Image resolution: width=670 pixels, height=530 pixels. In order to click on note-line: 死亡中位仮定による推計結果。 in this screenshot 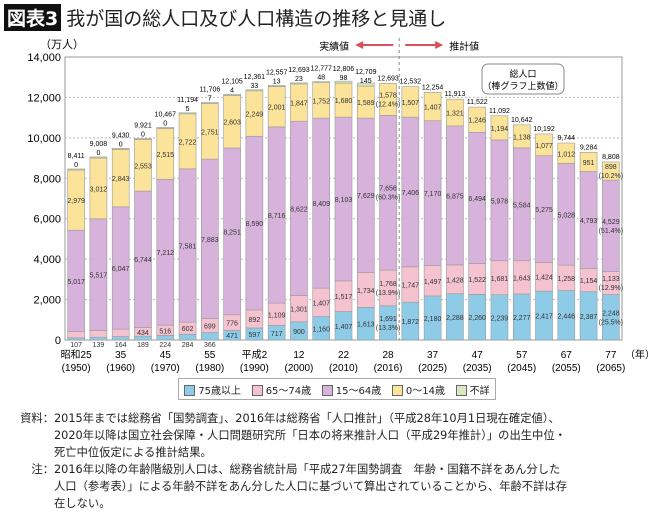, I will do `click(336, 452)`.